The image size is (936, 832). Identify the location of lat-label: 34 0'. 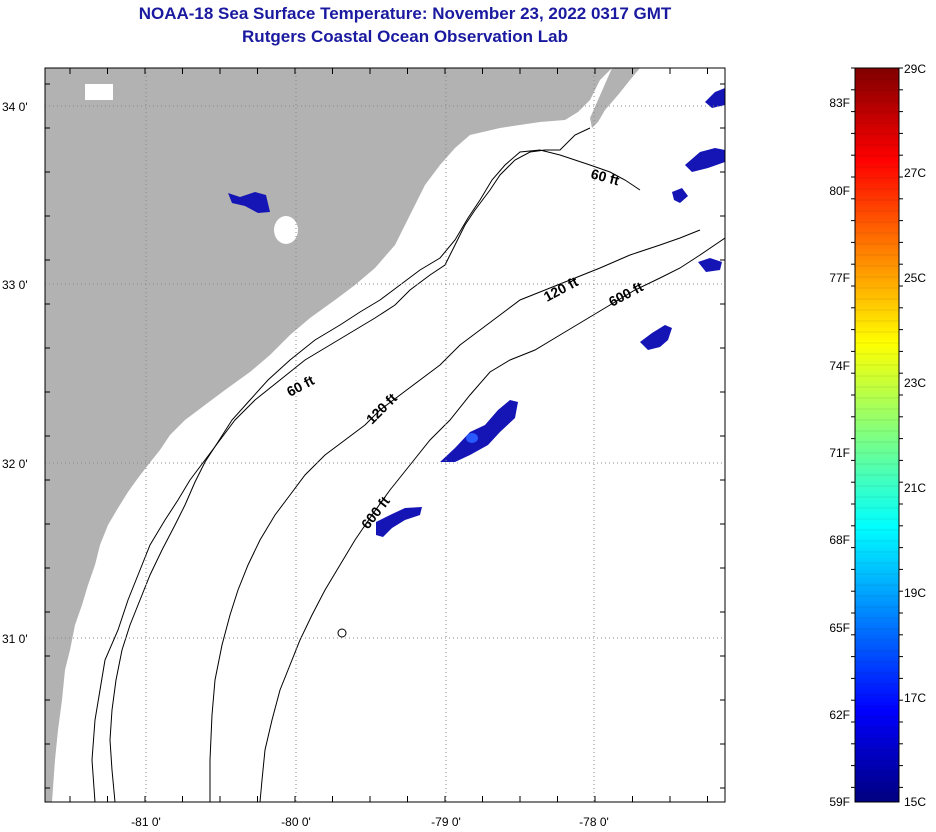
(15, 107).